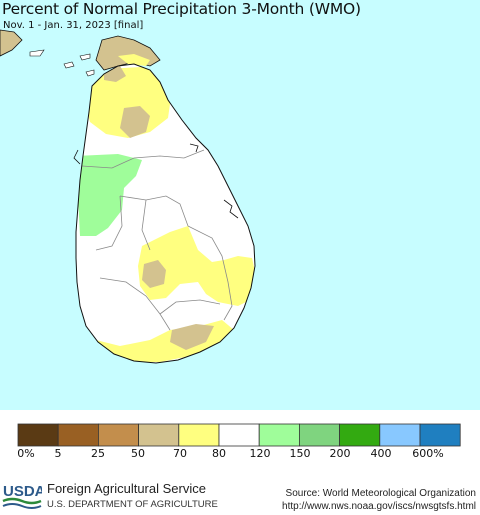 This screenshot has height=515, width=480. Describe the element at coordinates (98, 453) in the screenshot. I see `legend-label-2: 25` at that location.